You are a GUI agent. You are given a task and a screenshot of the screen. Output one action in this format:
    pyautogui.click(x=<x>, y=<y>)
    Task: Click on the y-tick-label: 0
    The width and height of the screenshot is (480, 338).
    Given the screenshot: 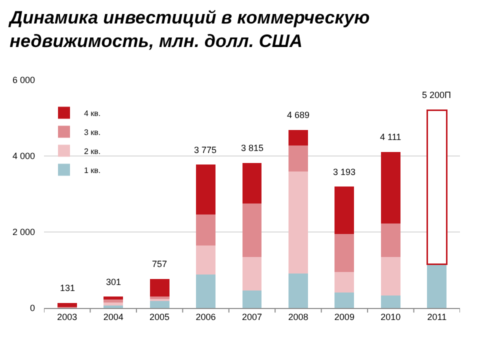 What is the action you would take?
    pyautogui.click(x=32, y=308)
    